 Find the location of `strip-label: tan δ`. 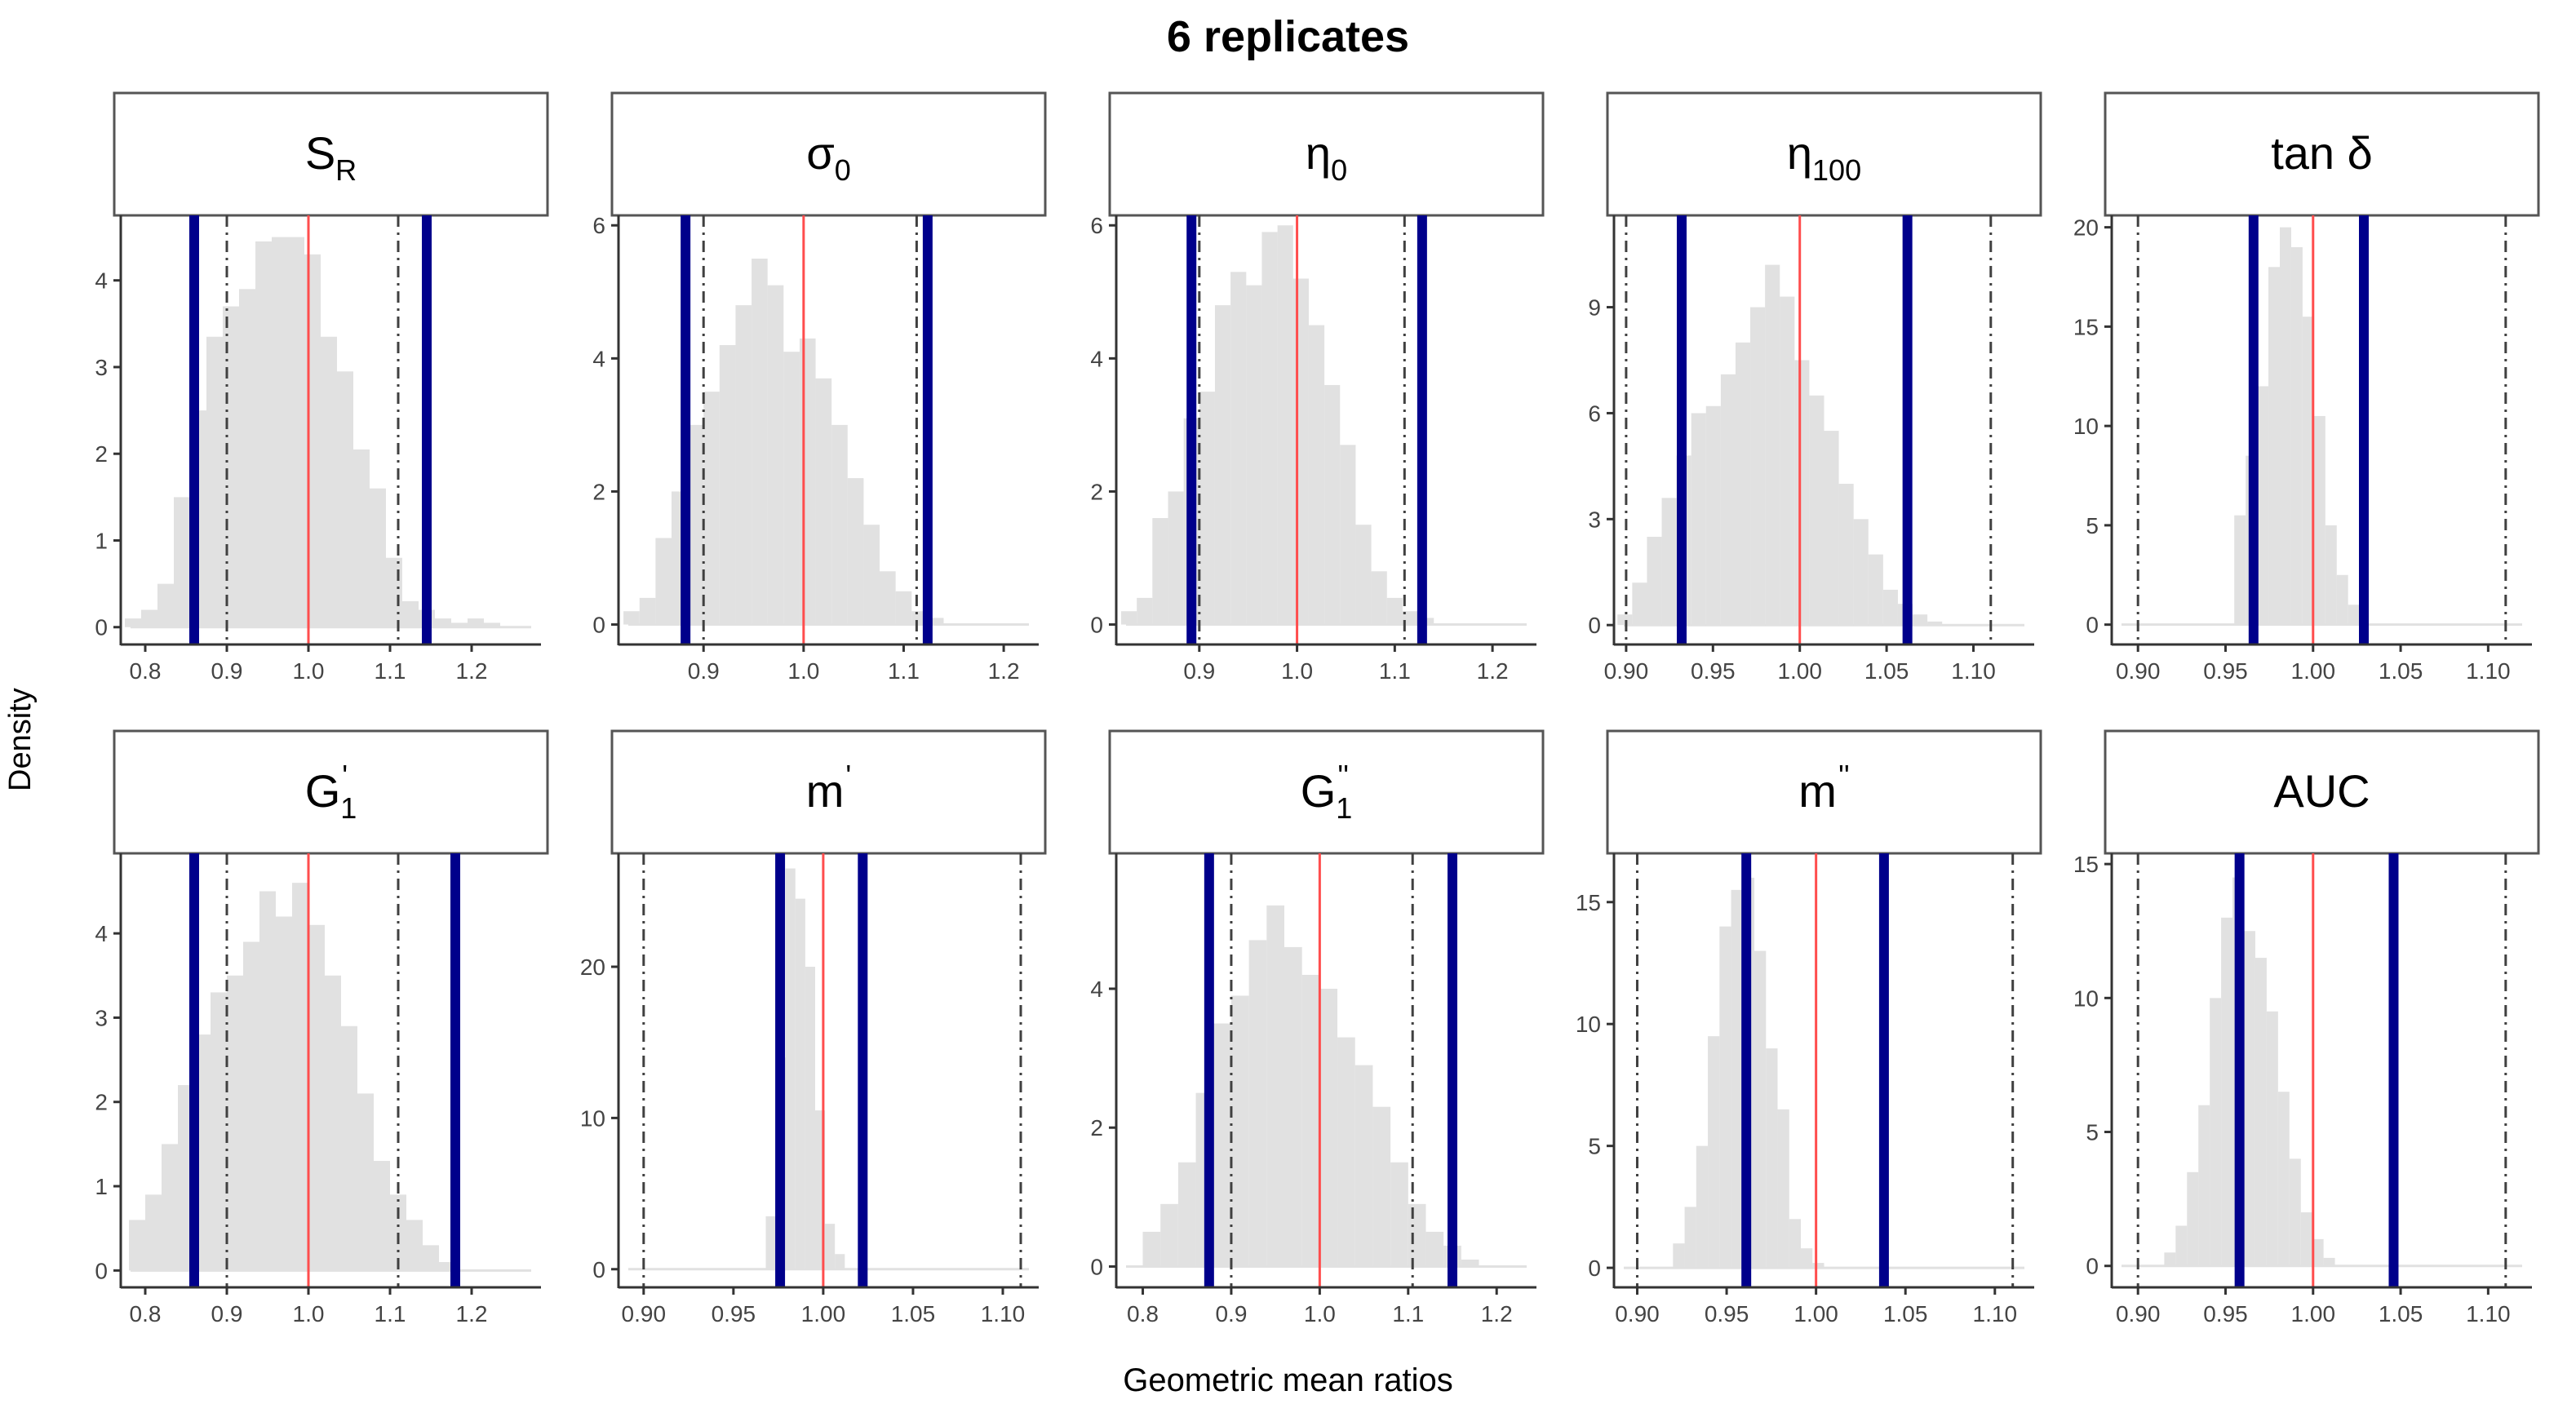

strip-label: tan δ is located at coordinates (2322, 153).